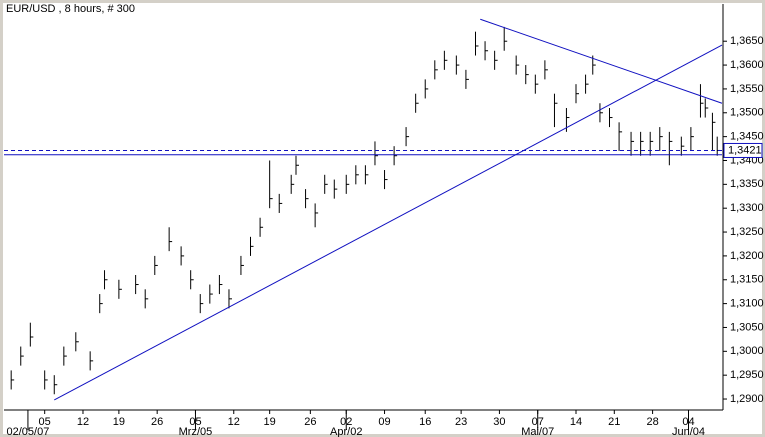 This screenshot has height=437, width=765. Describe the element at coordinates (461, 422) in the screenshot. I see `x-tick-label: 23` at that location.